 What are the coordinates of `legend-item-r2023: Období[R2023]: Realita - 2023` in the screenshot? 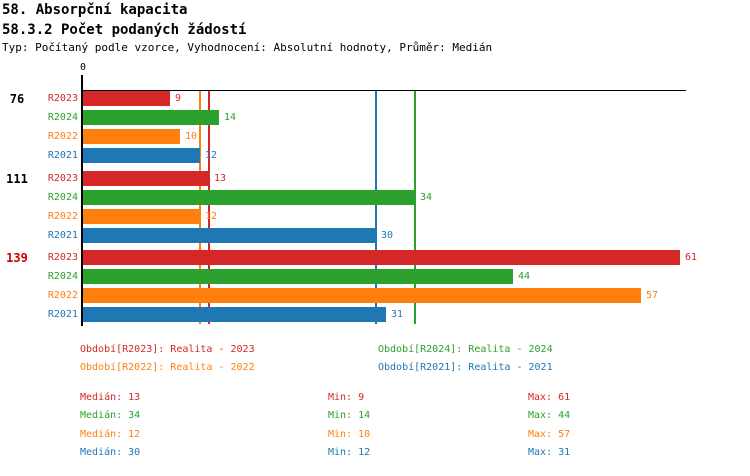 It's located at (167, 349).